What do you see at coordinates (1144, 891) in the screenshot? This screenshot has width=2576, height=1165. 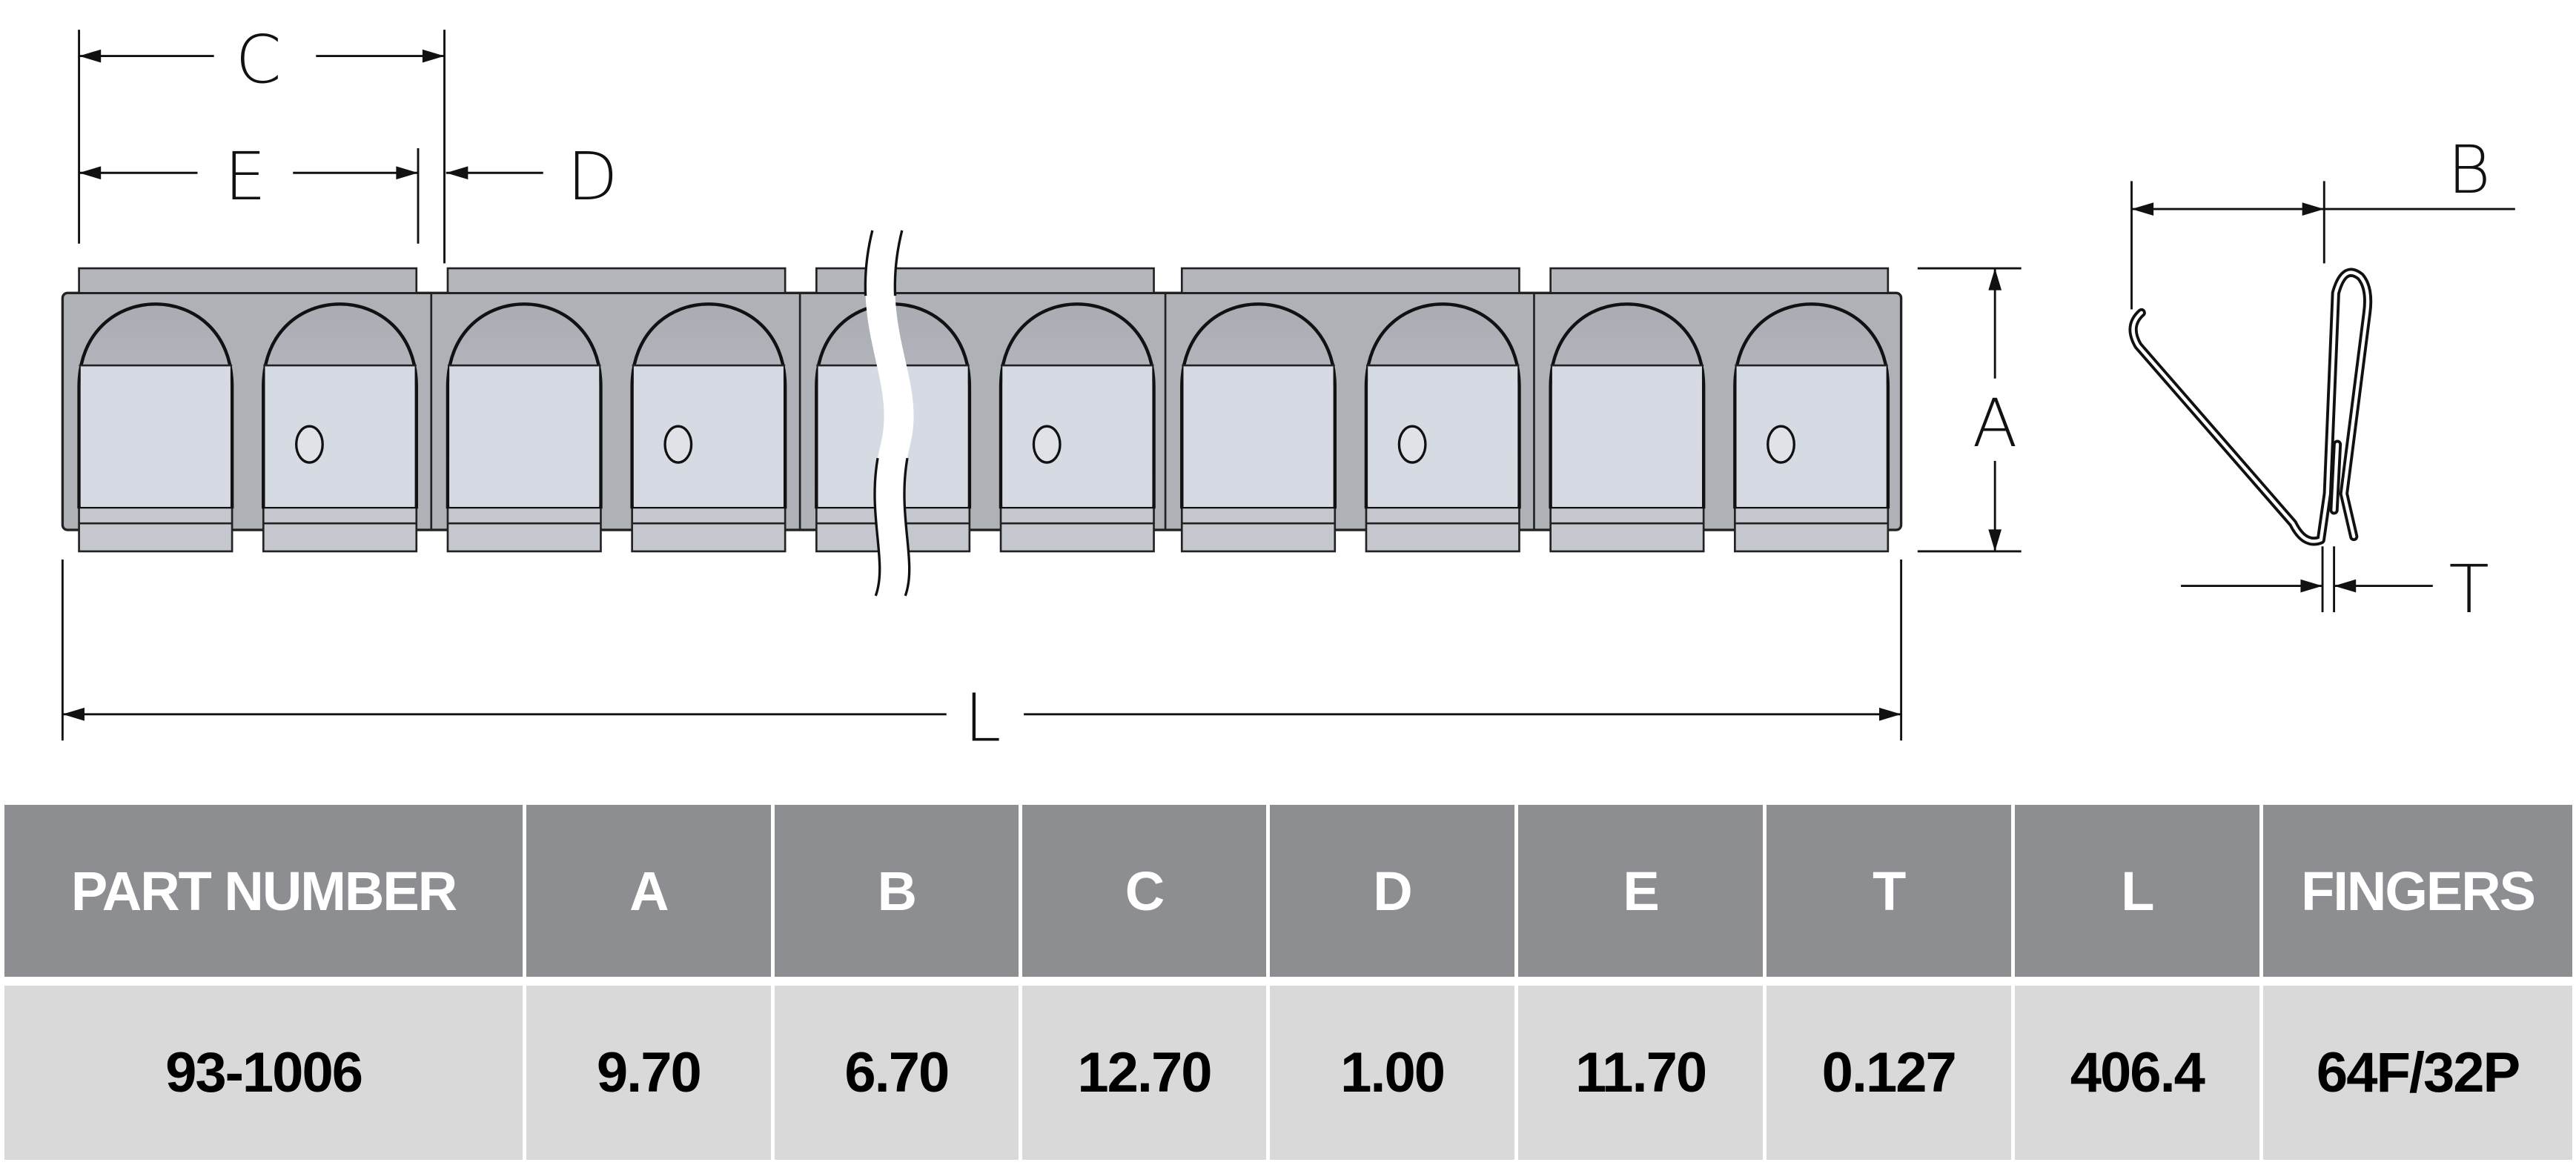 I see `header-c: C` at bounding box center [1144, 891].